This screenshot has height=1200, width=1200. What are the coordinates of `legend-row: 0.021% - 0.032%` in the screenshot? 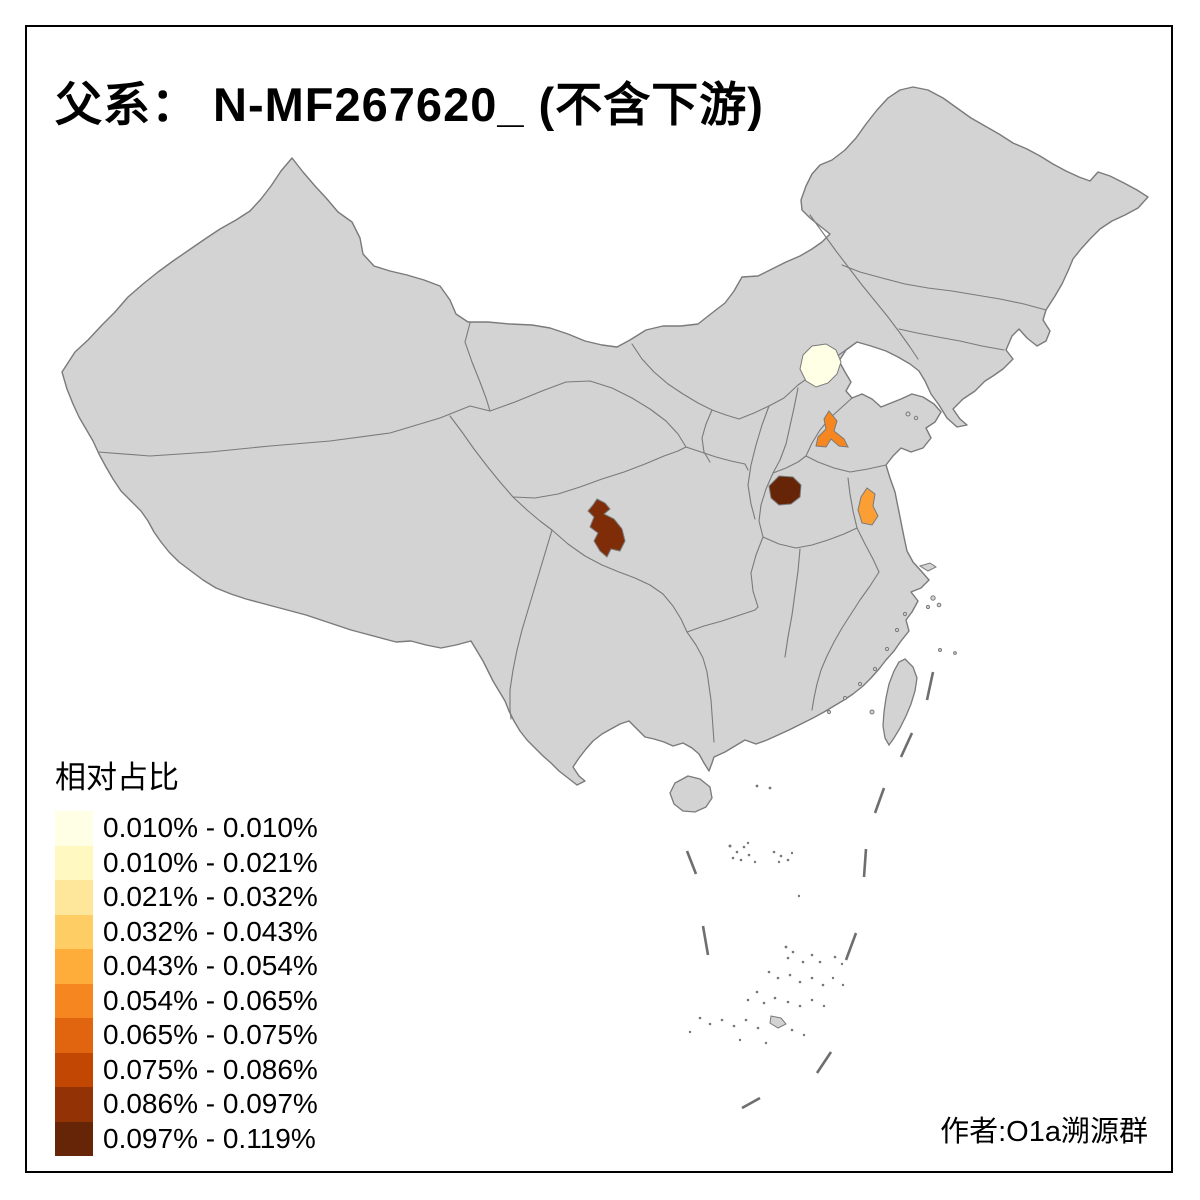 It's located at (186, 897).